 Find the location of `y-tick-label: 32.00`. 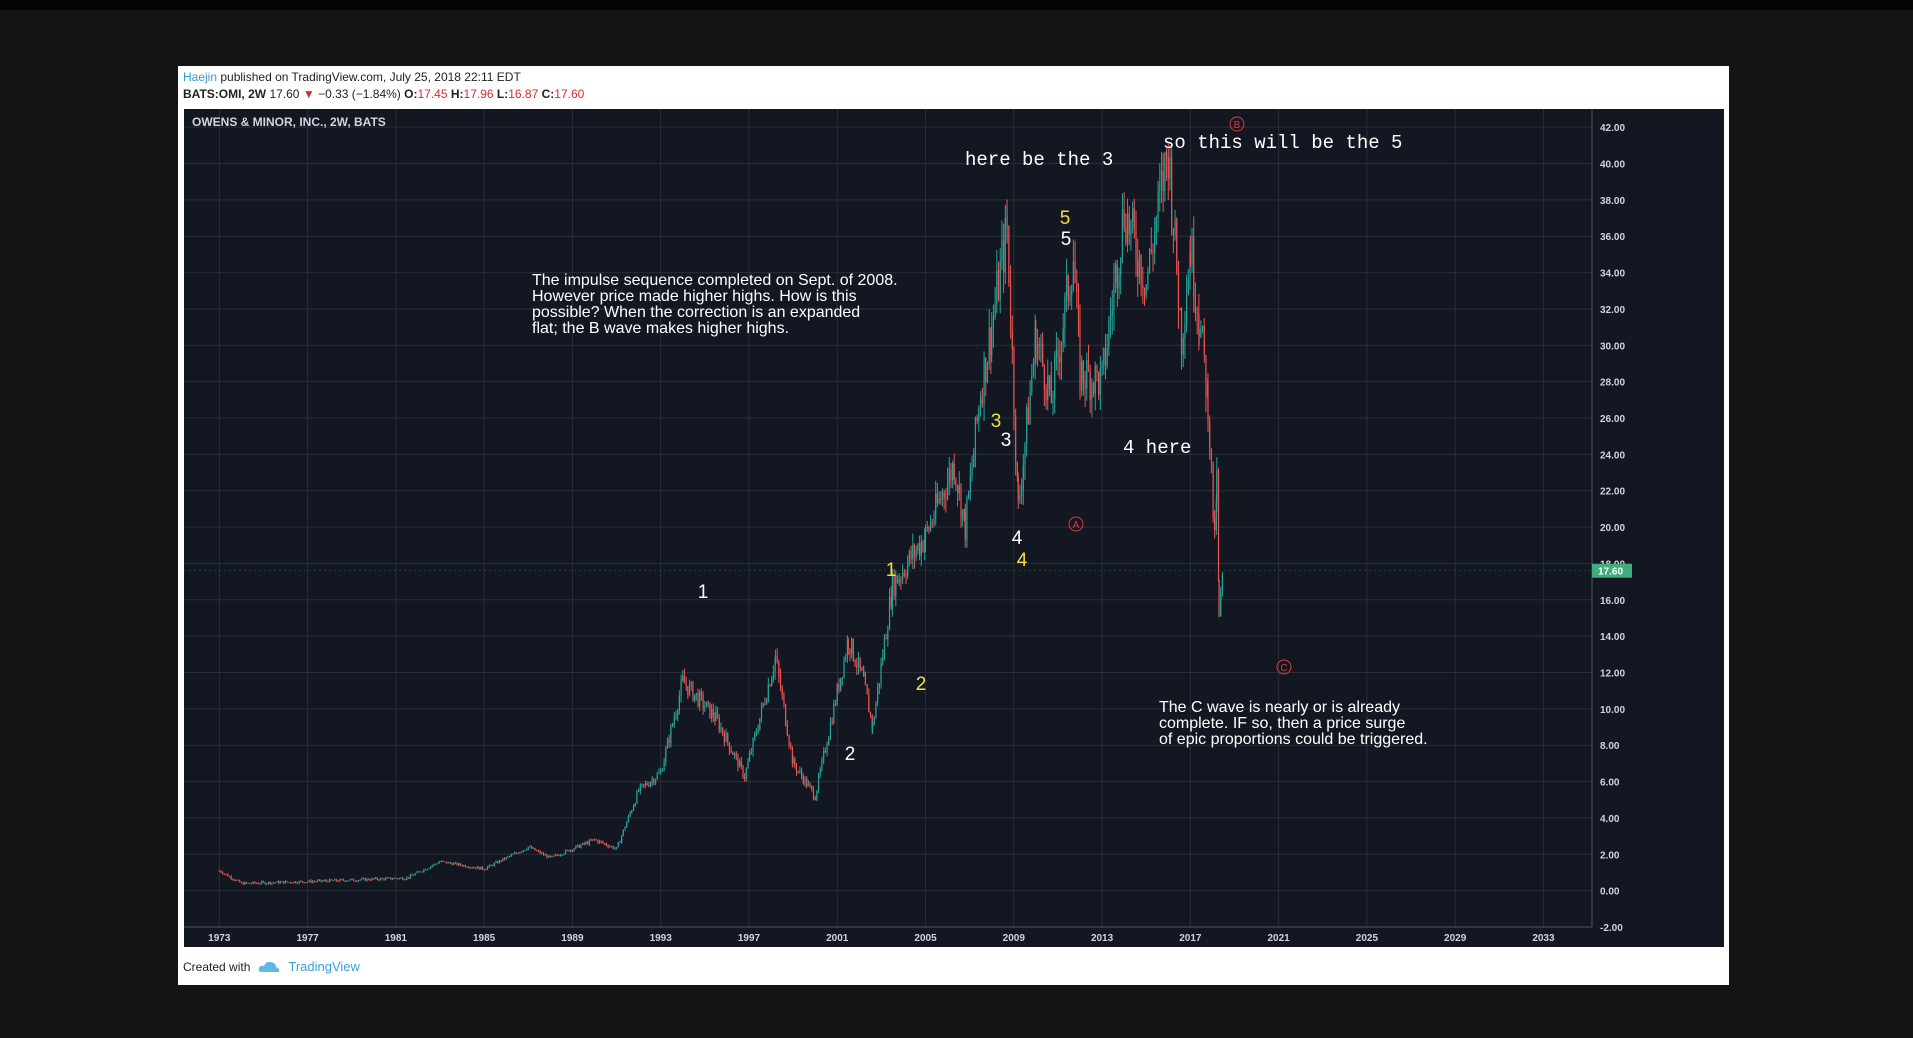

y-tick-label: 32.00 is located at coordinates (1612, 310).